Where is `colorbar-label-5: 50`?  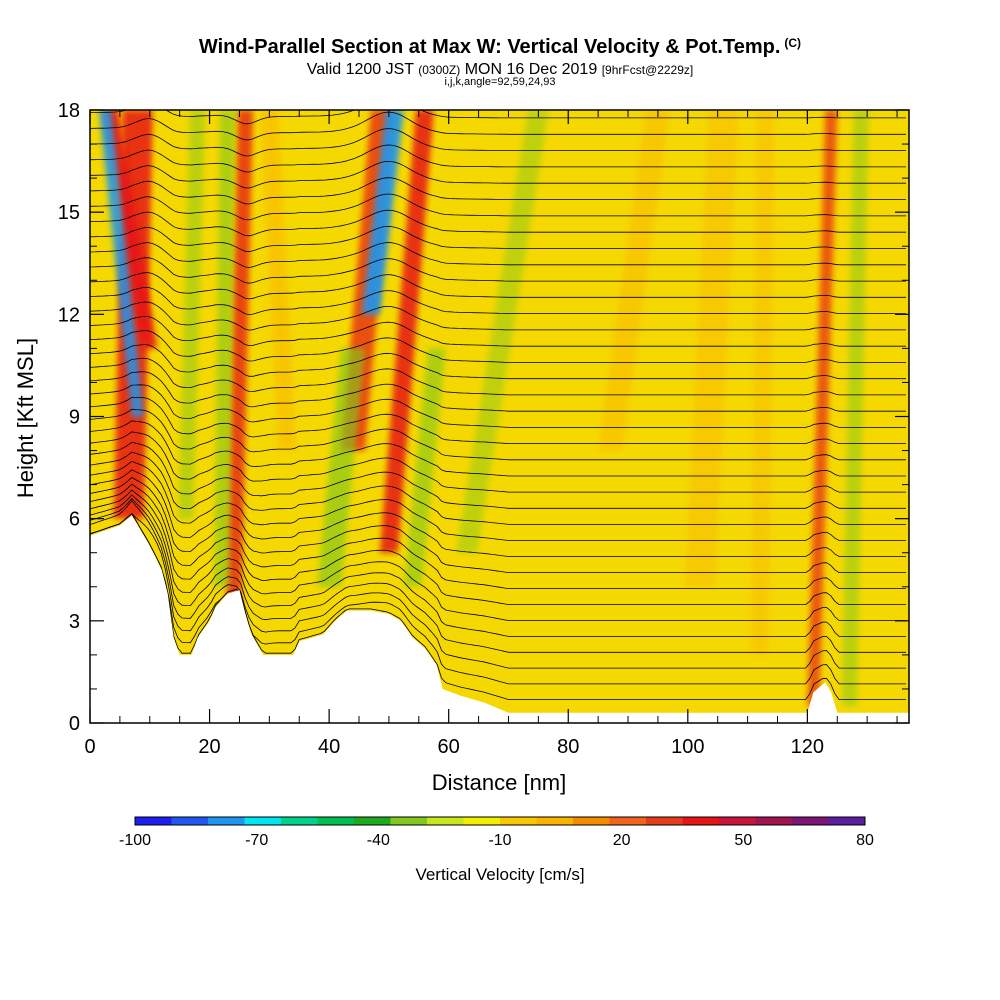
colorbar-label-5: 50 is located at coordinates (743, 840).